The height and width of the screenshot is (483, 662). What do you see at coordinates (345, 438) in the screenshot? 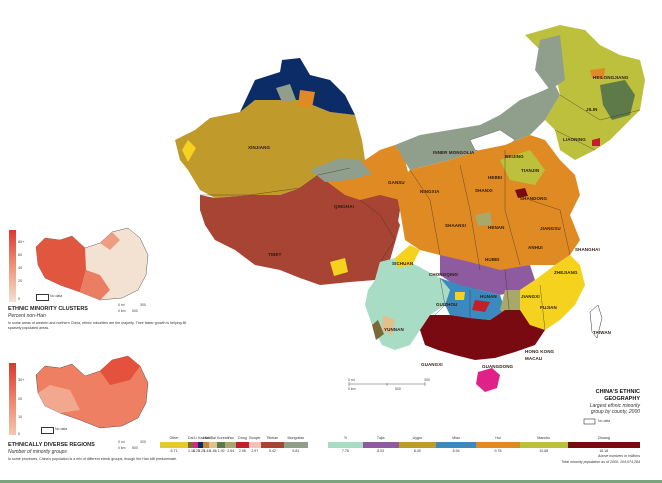
I see `legend-label: Yi` at bounding box center [345, 438].